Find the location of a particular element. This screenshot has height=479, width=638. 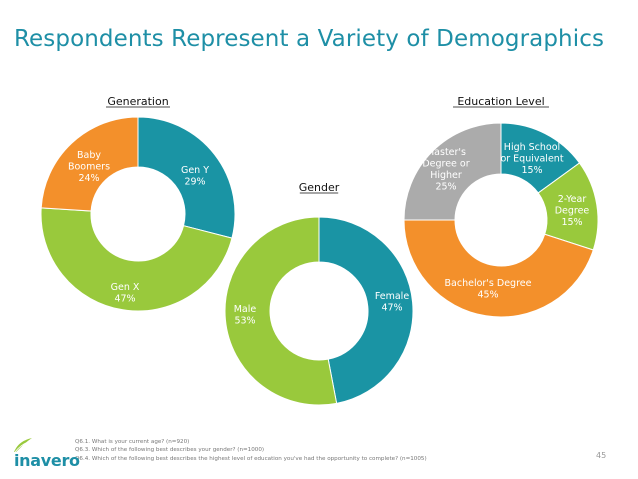

slice-bachelor-s-degree is located at coordinates (498, 268).